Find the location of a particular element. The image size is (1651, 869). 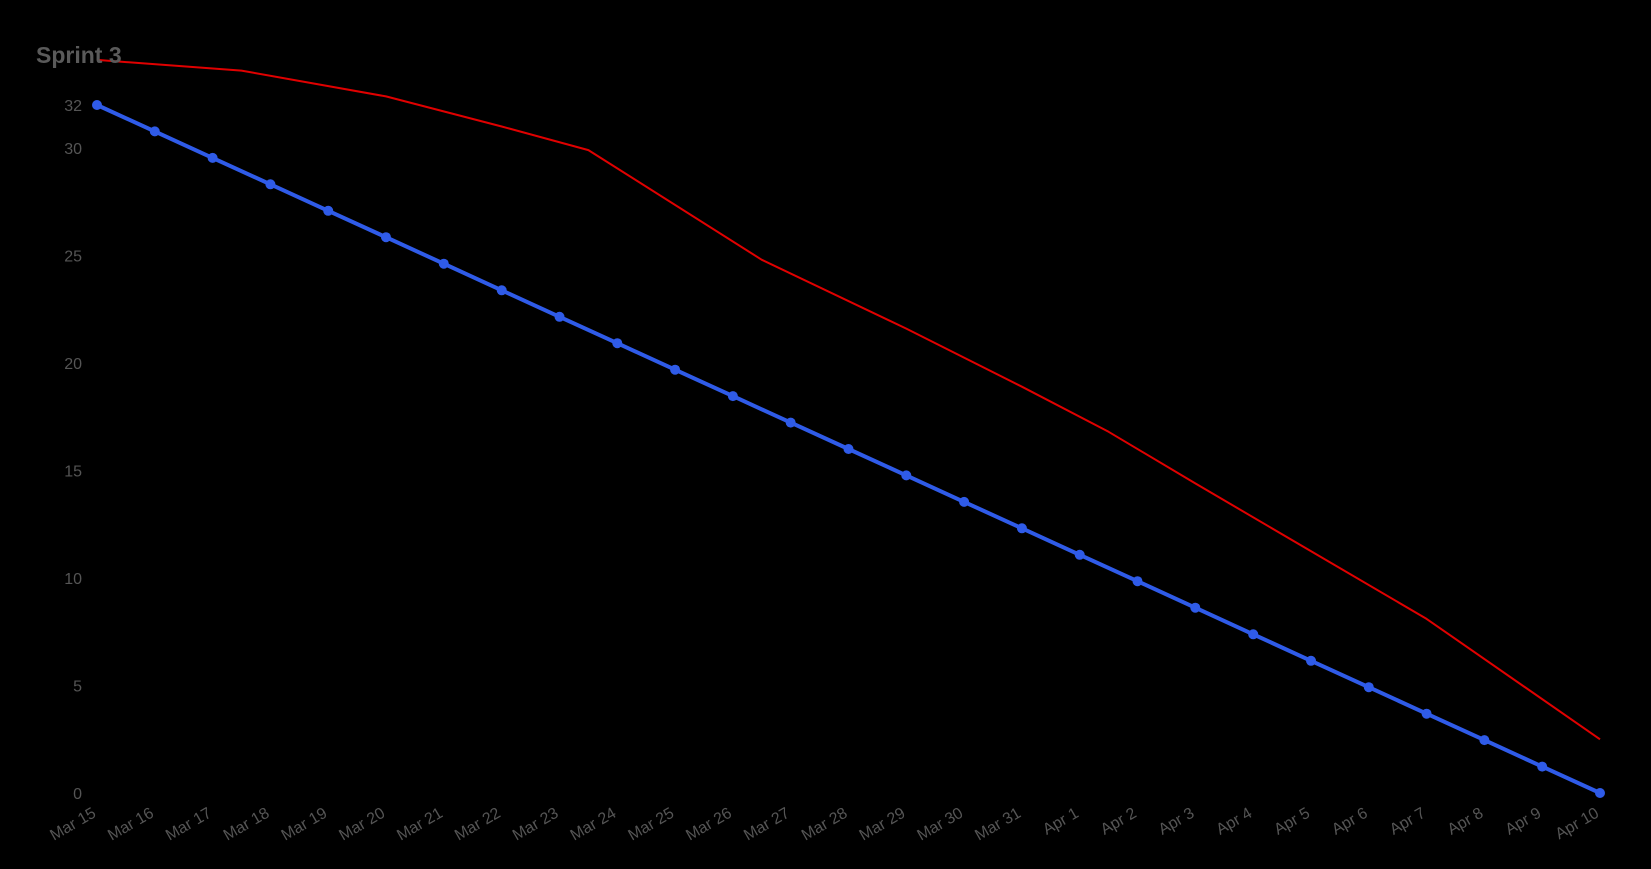

x-tick-label: Mar 29 is located at coordinates (883, 825).